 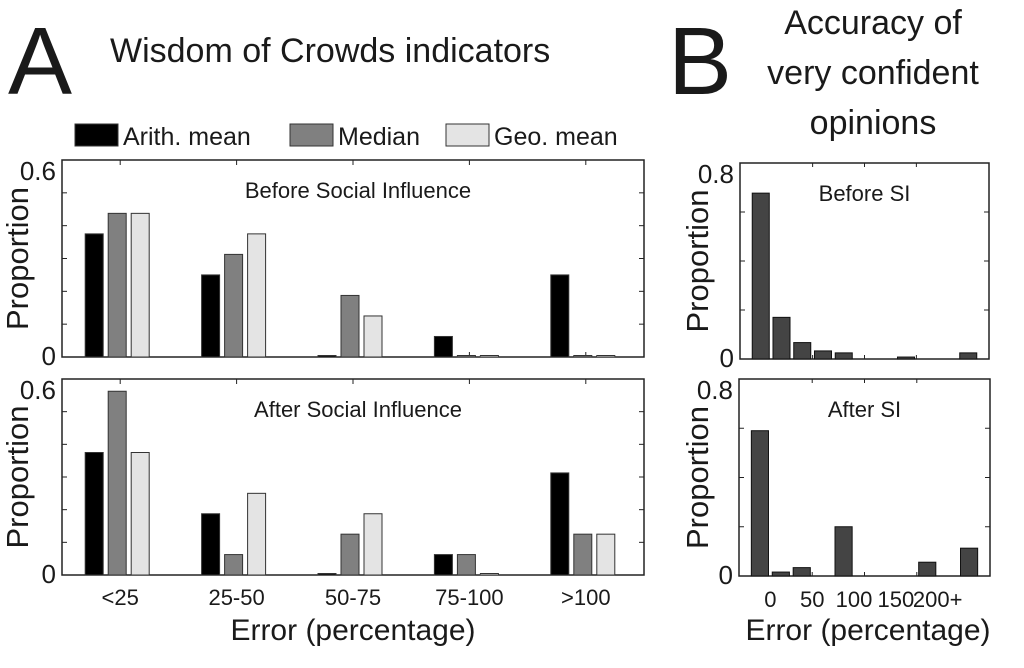 What do you see at coordinates (120, 597) in the screenshot?
I see `x-tick-label: <25` at bounding box center [120, 597].